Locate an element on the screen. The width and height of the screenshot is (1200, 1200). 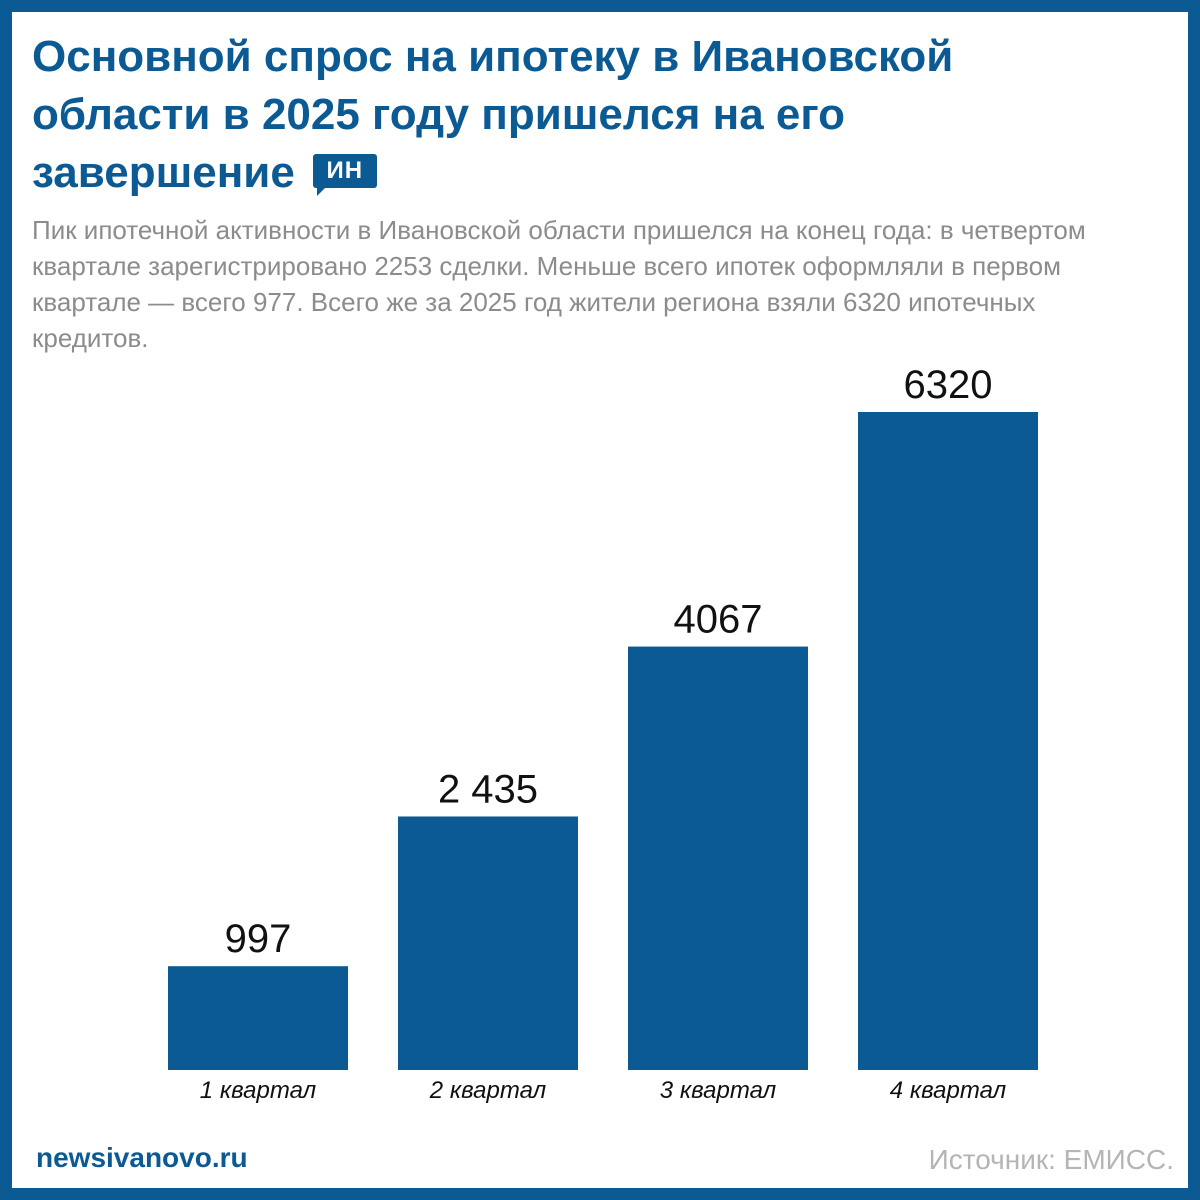
logo-badge: ИН is located at coordinates (344, 175).